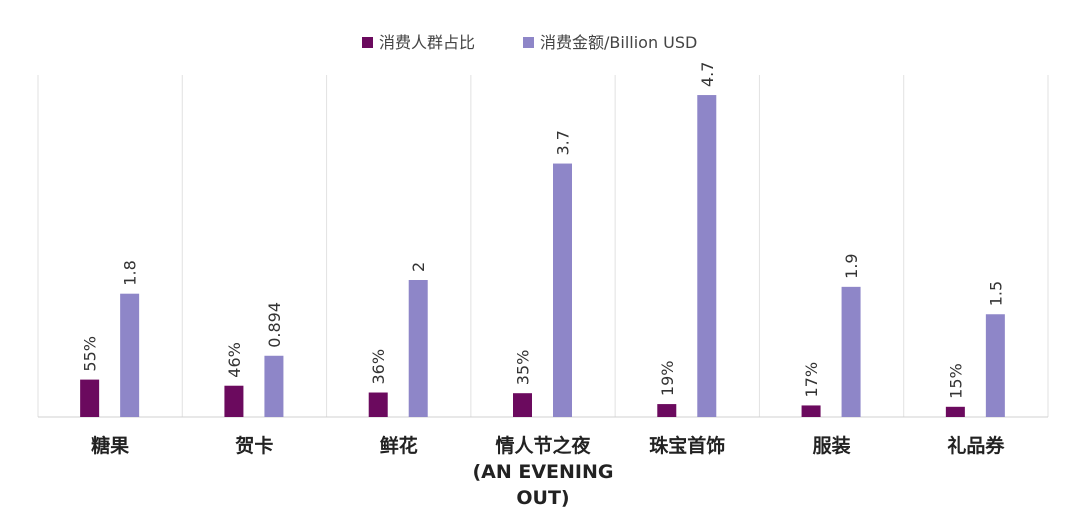 This screenshot has height=524, width=1080. Describe the element at coordinates (995, 293) in the screenshot. I see `data-label: 1.5` at that location.